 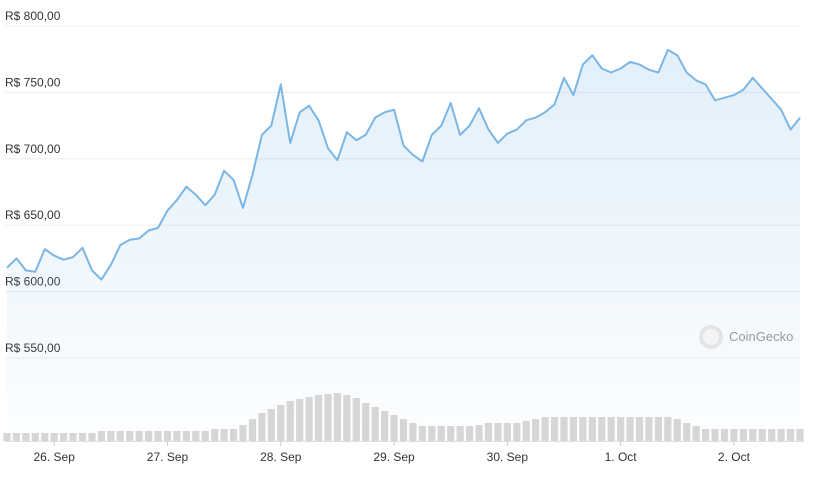 What do you see at coordinates (711, 337) in the screenshot?
I see `watermark-icon-inner` at bounding box center [711, 337].